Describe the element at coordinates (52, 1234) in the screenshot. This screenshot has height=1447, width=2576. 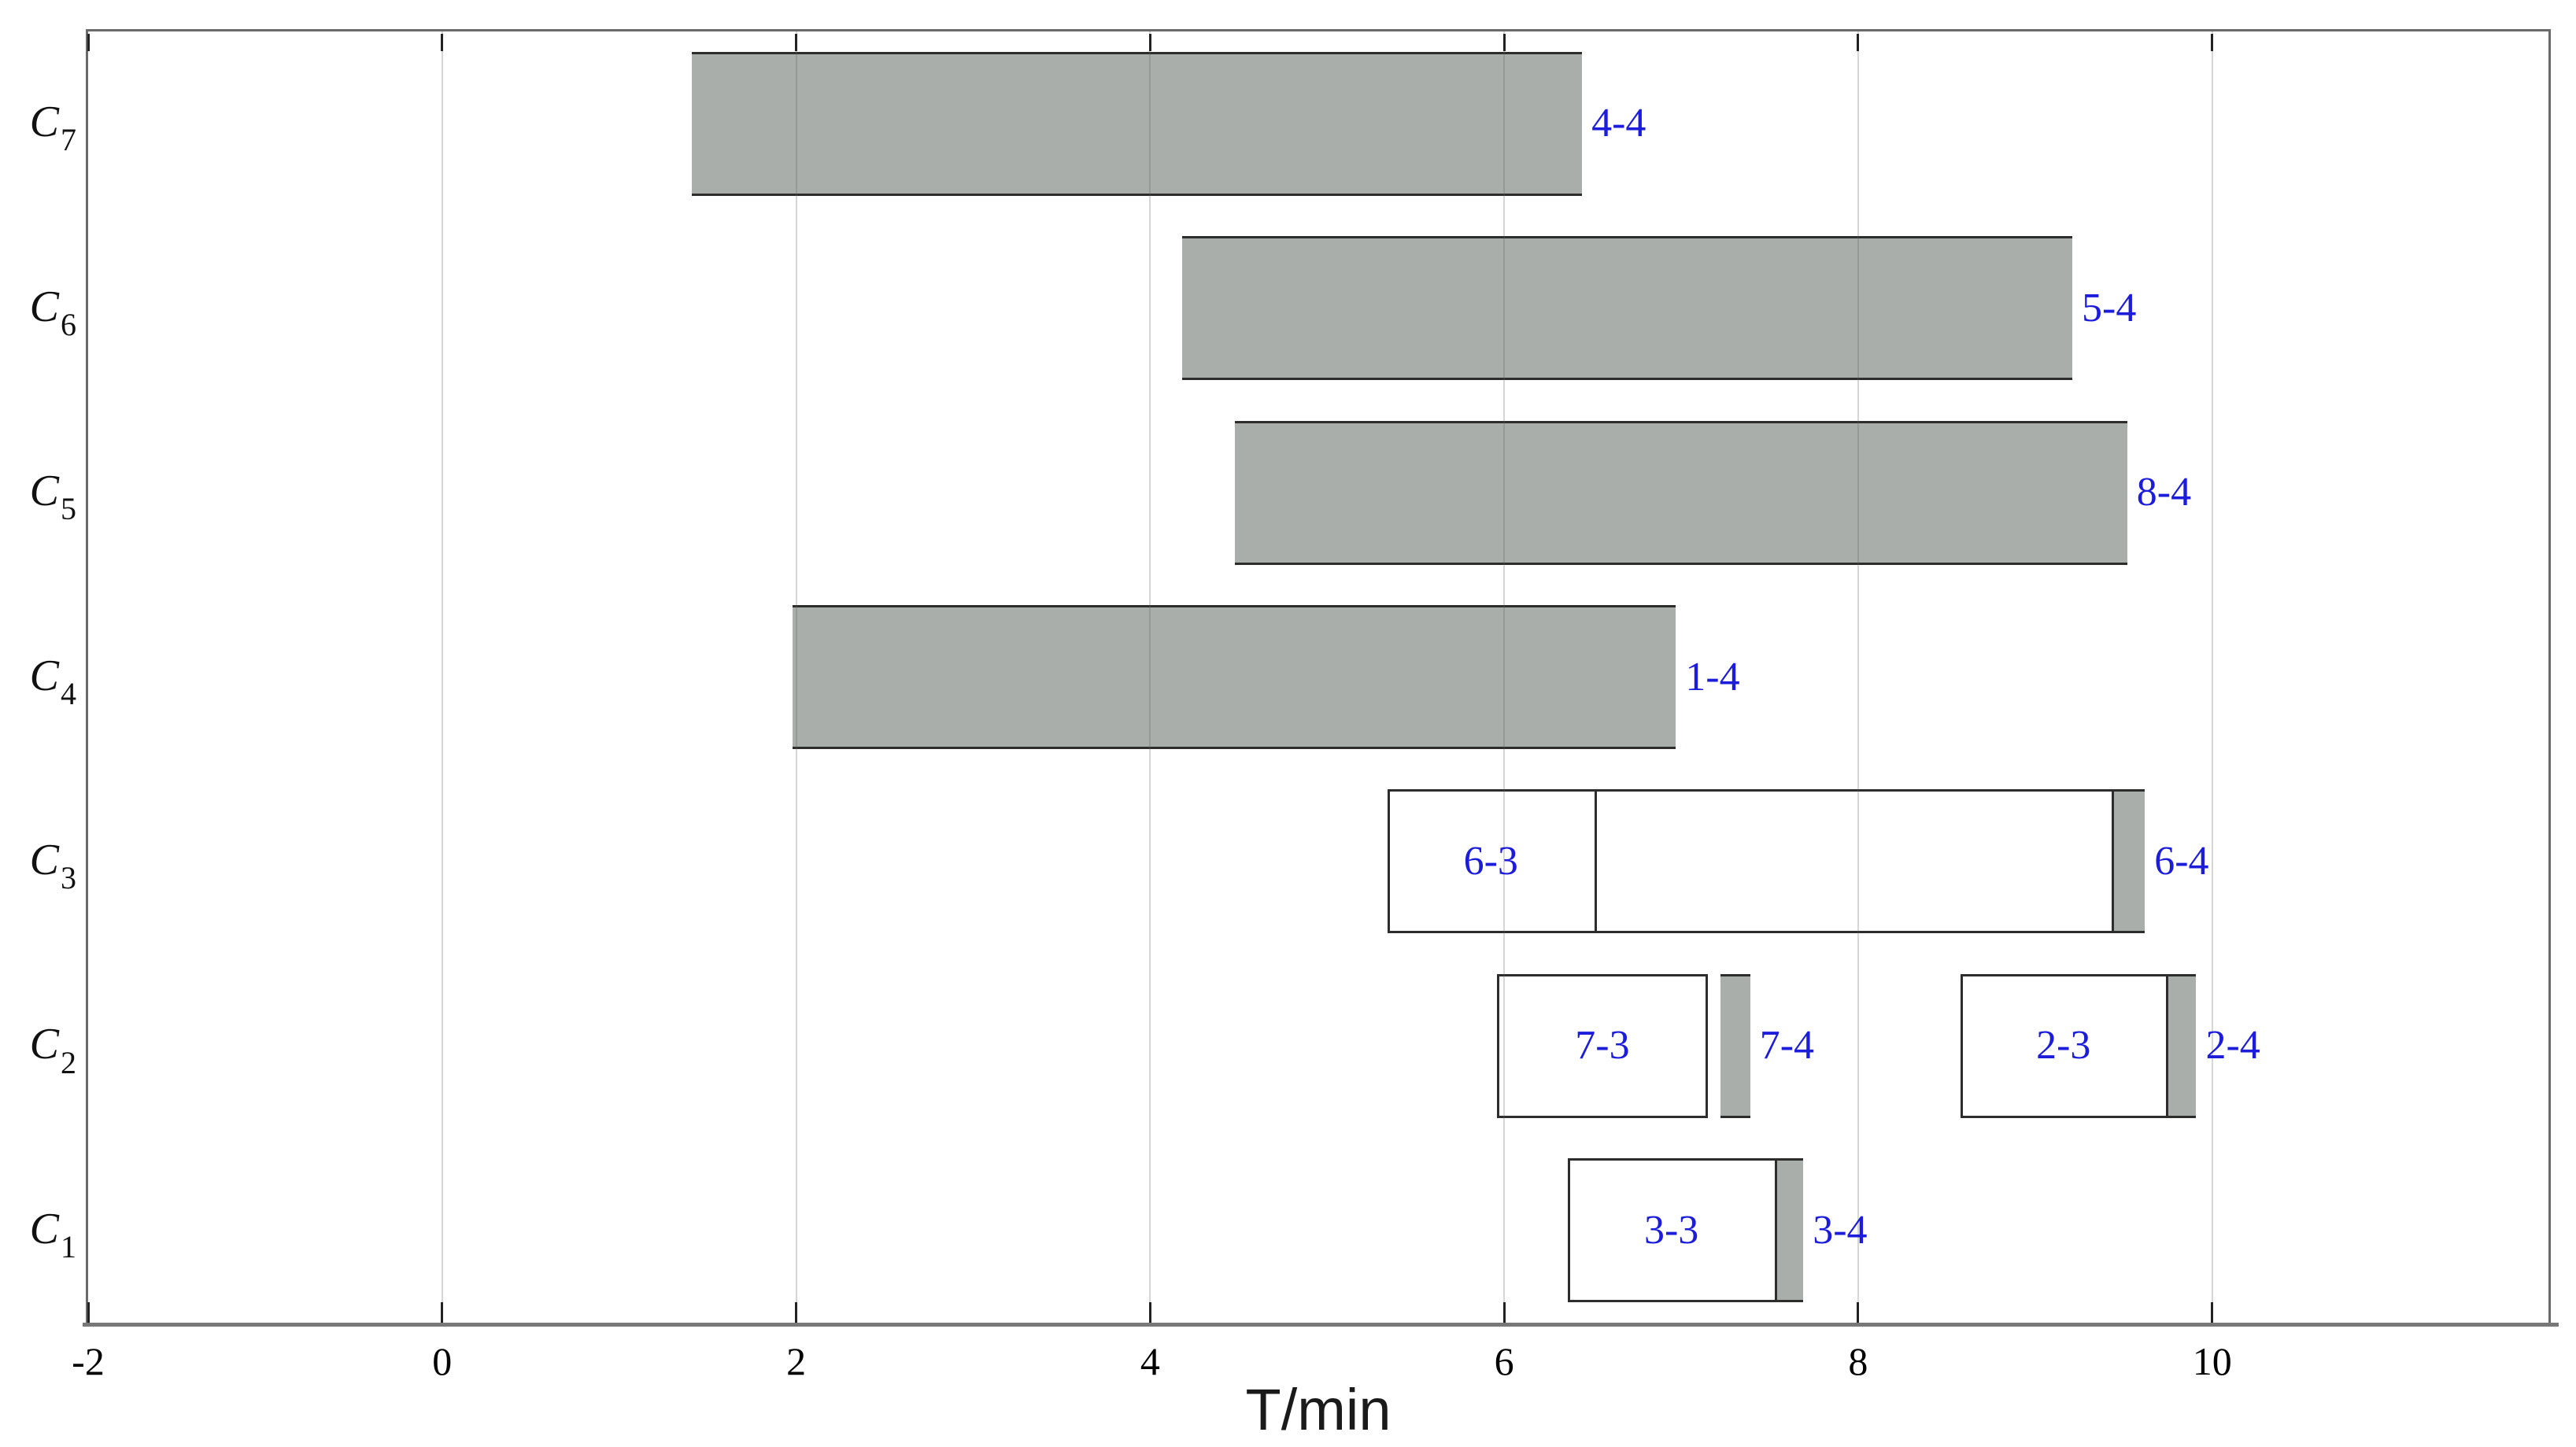
I see `y-axis-label: C1` at that location.